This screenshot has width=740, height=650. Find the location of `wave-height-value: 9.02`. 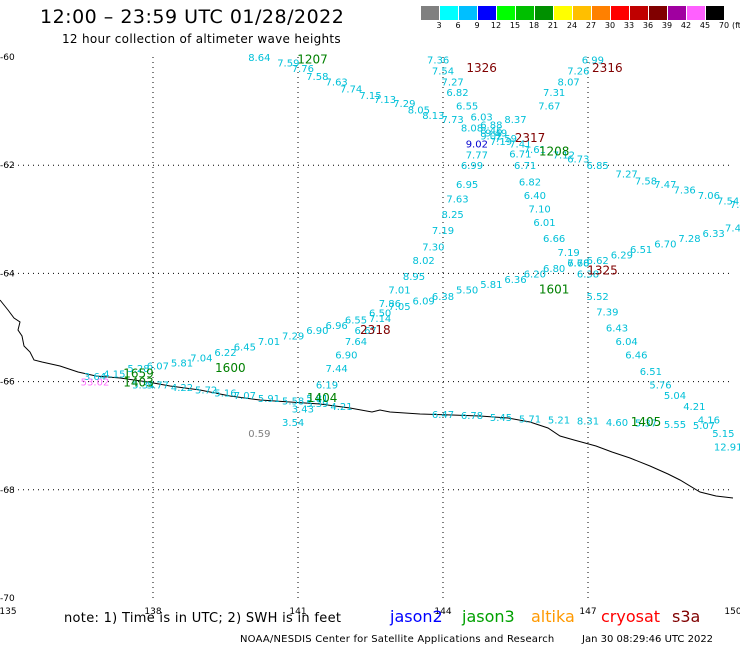

wave-height-value: 9.02 is located at coordinates (491, 136).